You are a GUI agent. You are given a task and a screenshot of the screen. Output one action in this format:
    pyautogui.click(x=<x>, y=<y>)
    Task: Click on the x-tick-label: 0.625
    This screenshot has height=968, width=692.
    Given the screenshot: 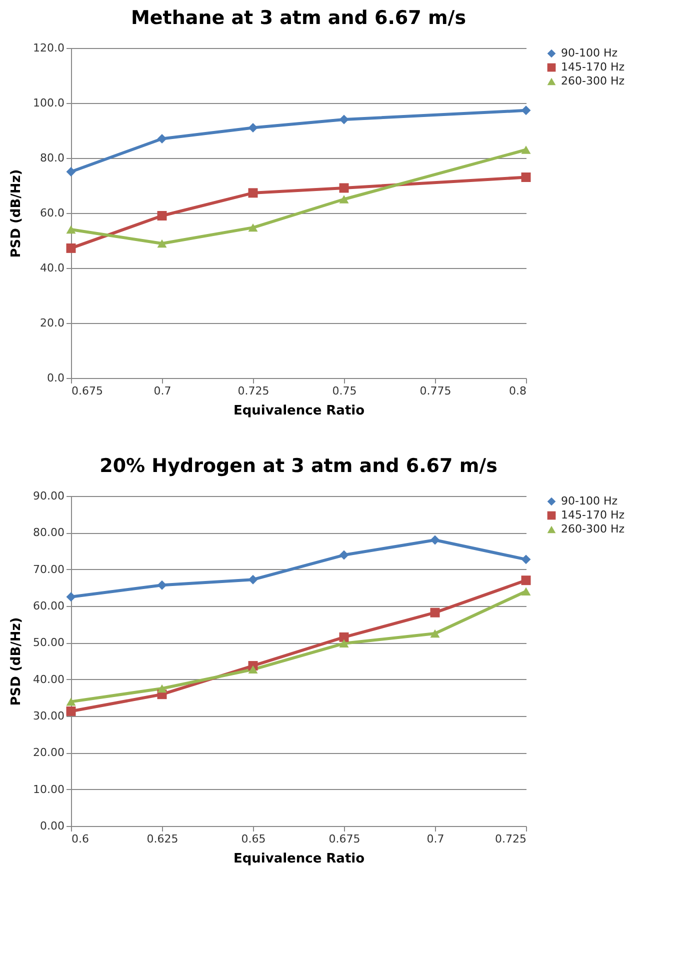 What is the action you would take?
    pyautogui.click(x=162, y=839)
    